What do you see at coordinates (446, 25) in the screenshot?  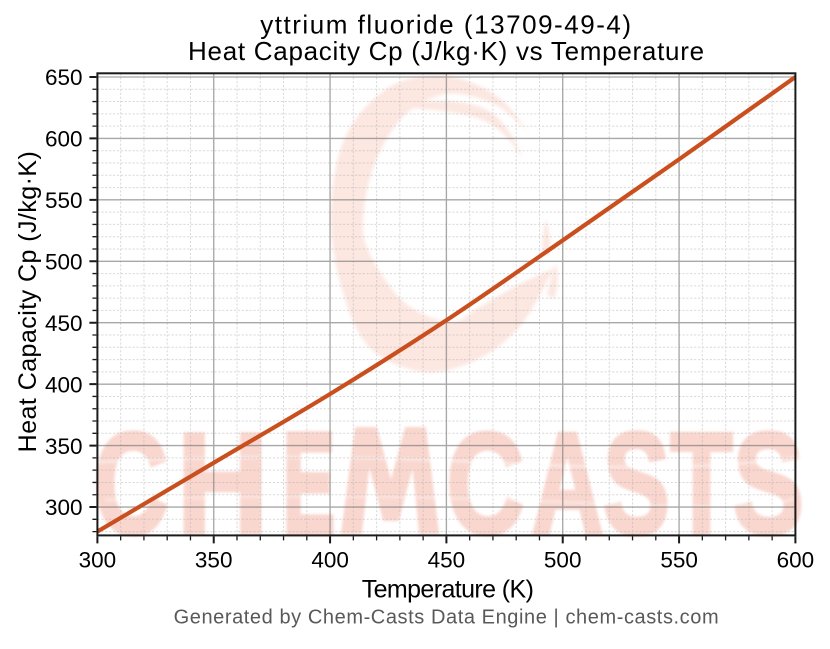 I see `svg-text: yttrium fluoride (13709-49-4)` at bounding box center [446, 25].